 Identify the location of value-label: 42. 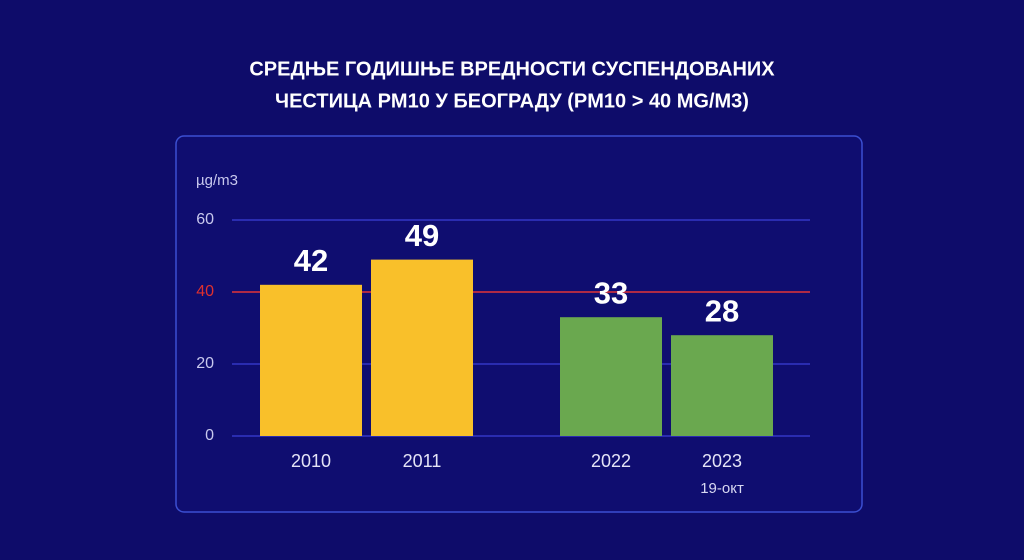
(311, 260).